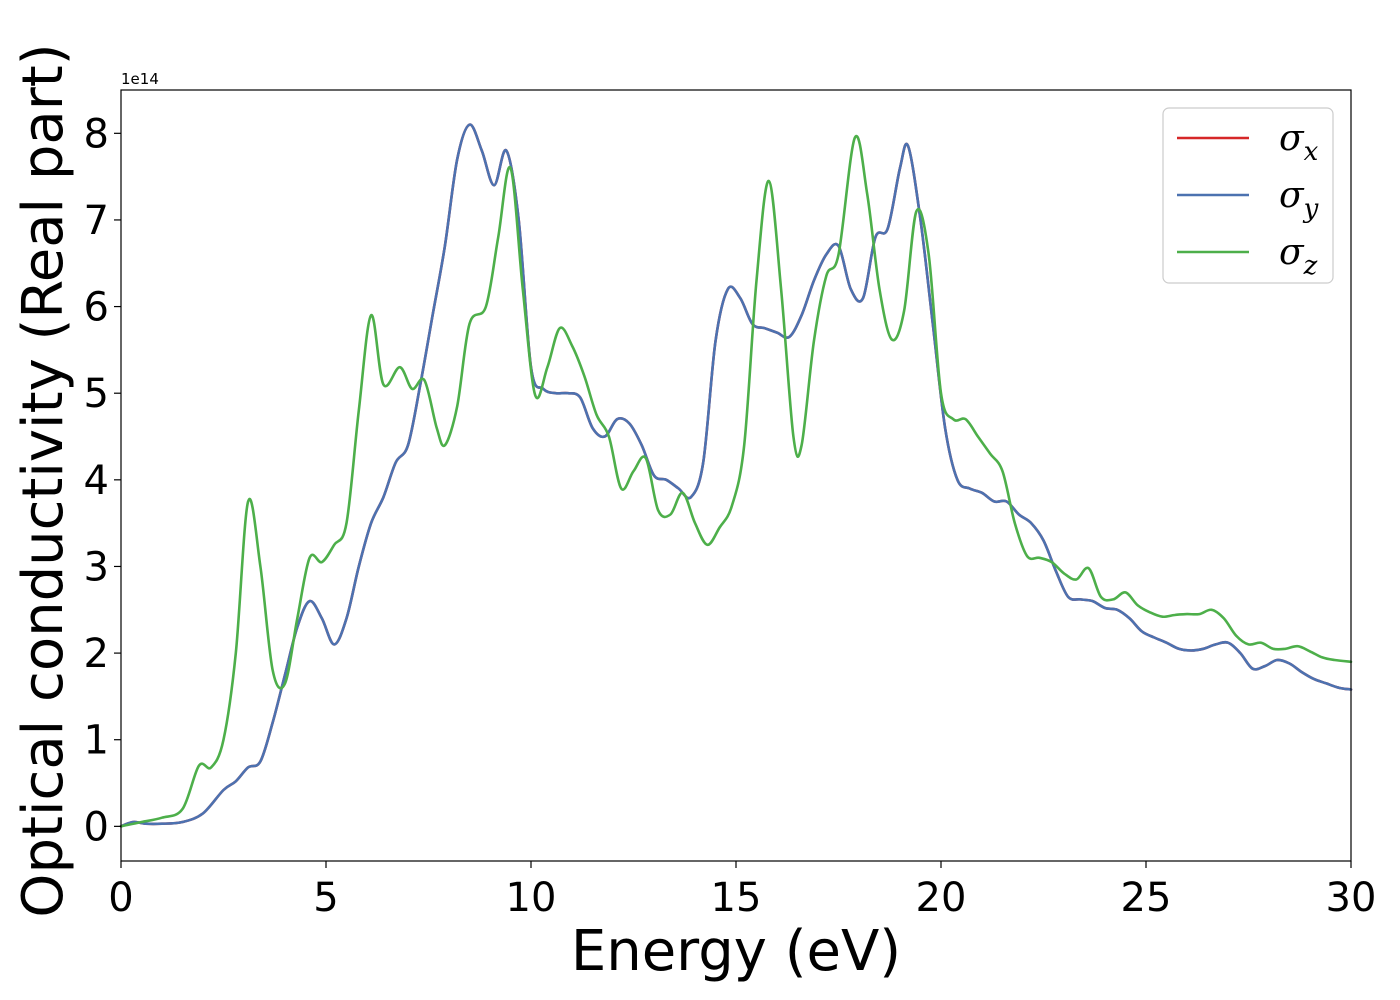  Describe the element at coordinates (1248, 195) in the screenshot. I see `legend: σx σy σz` at that location.